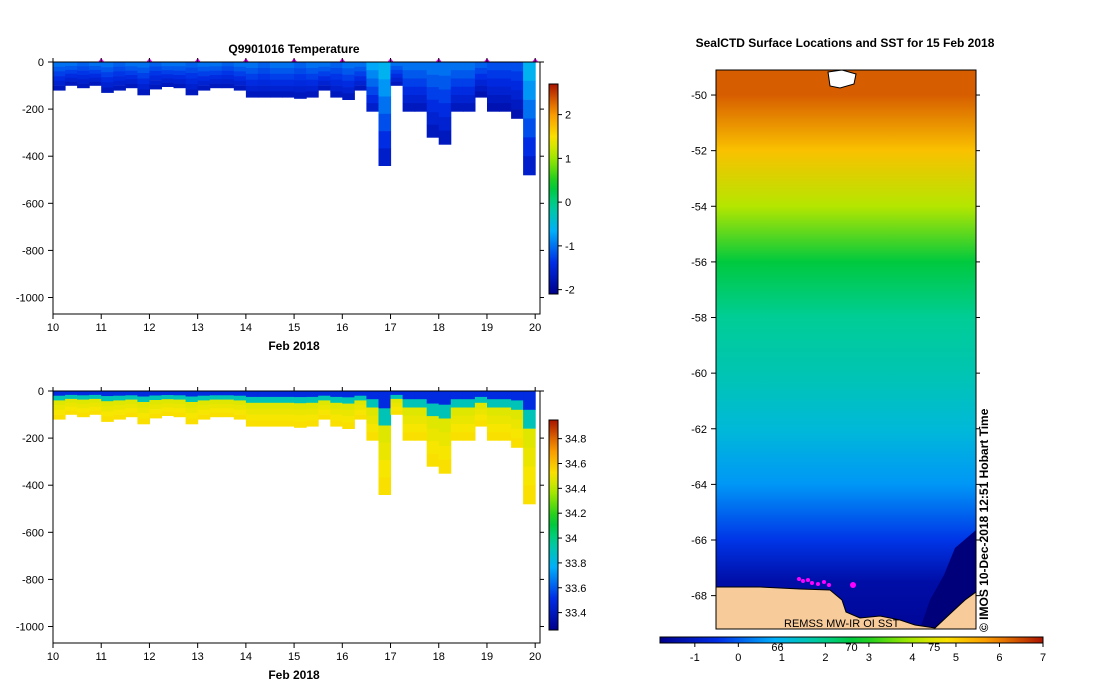 The height and width of the screenshot is (700, 1099). What do you see at coordinates (699, 263) in the screenshot?
I see `lat-tick-label: -56` at bounding box center [699, 263].